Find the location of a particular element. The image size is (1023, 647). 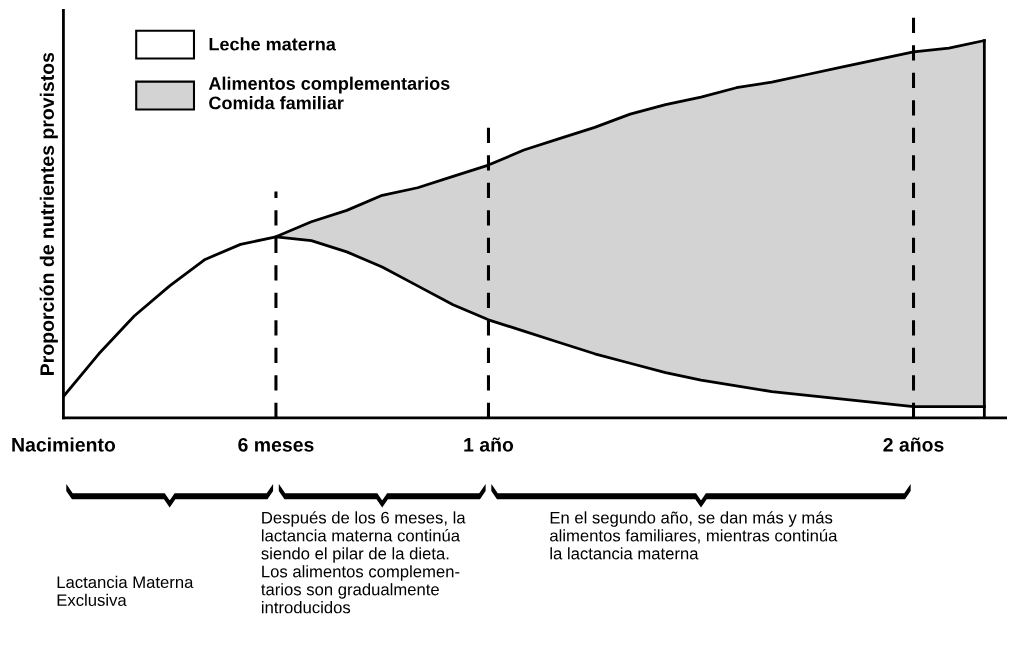

x-tick-label: 1 año is located at coordinates (489, 444).